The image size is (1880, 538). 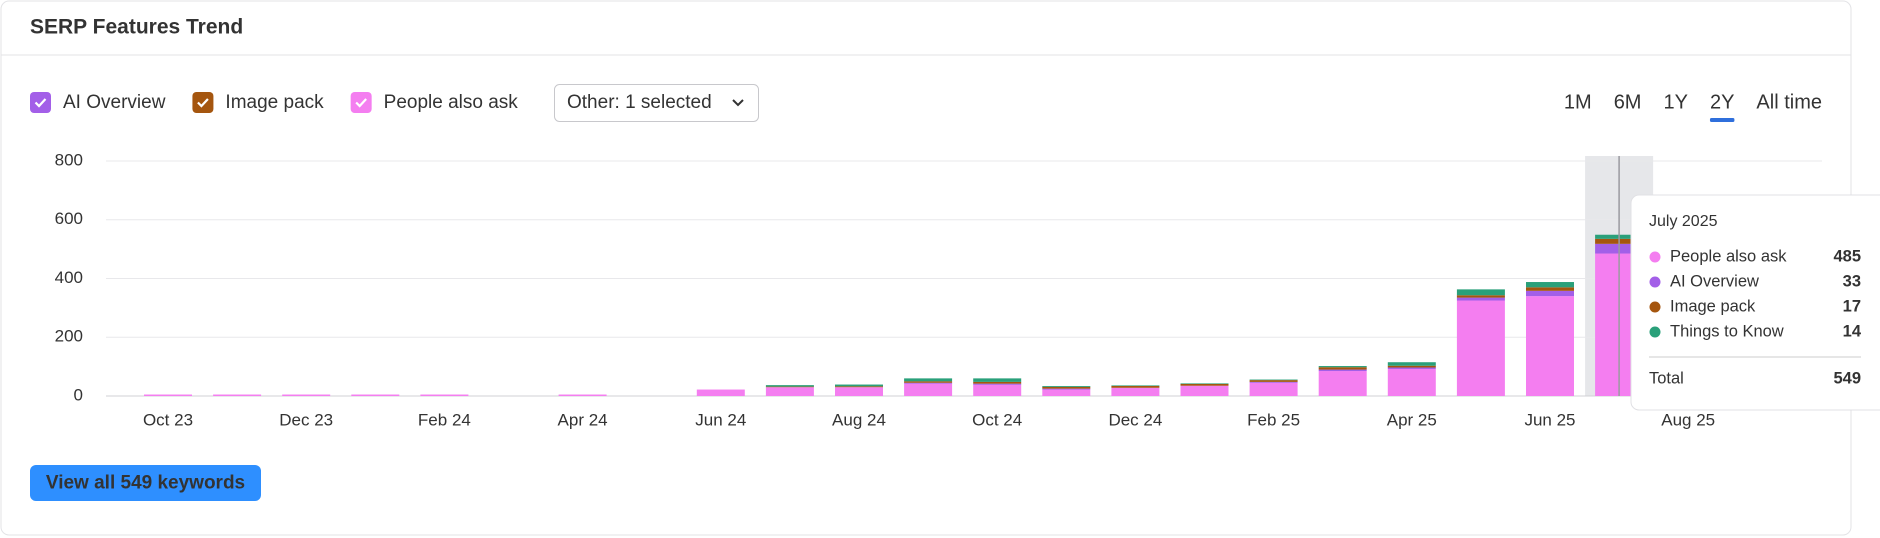 What do you see at coordinates (1714, 281) in the screenshot?
I see `tooltip-series-name: AI Overview` at bounding box center [1714, 281].